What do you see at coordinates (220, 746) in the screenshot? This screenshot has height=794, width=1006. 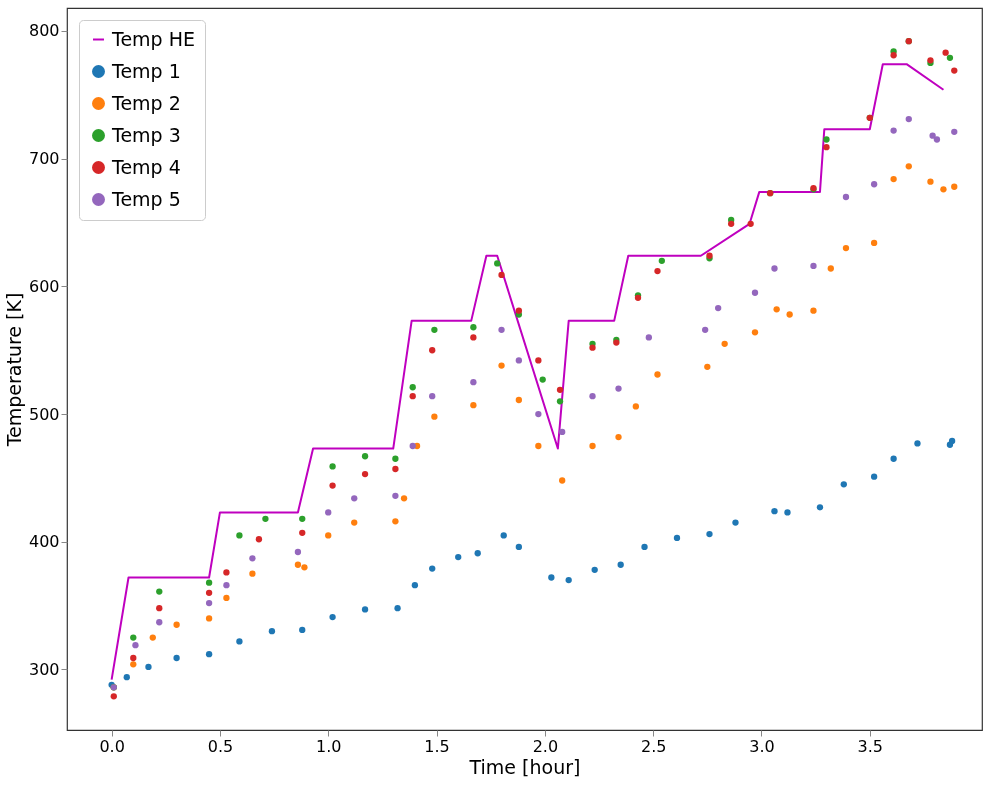 I see `x-tick-label: 0.5` at bounding box center [220, 746].